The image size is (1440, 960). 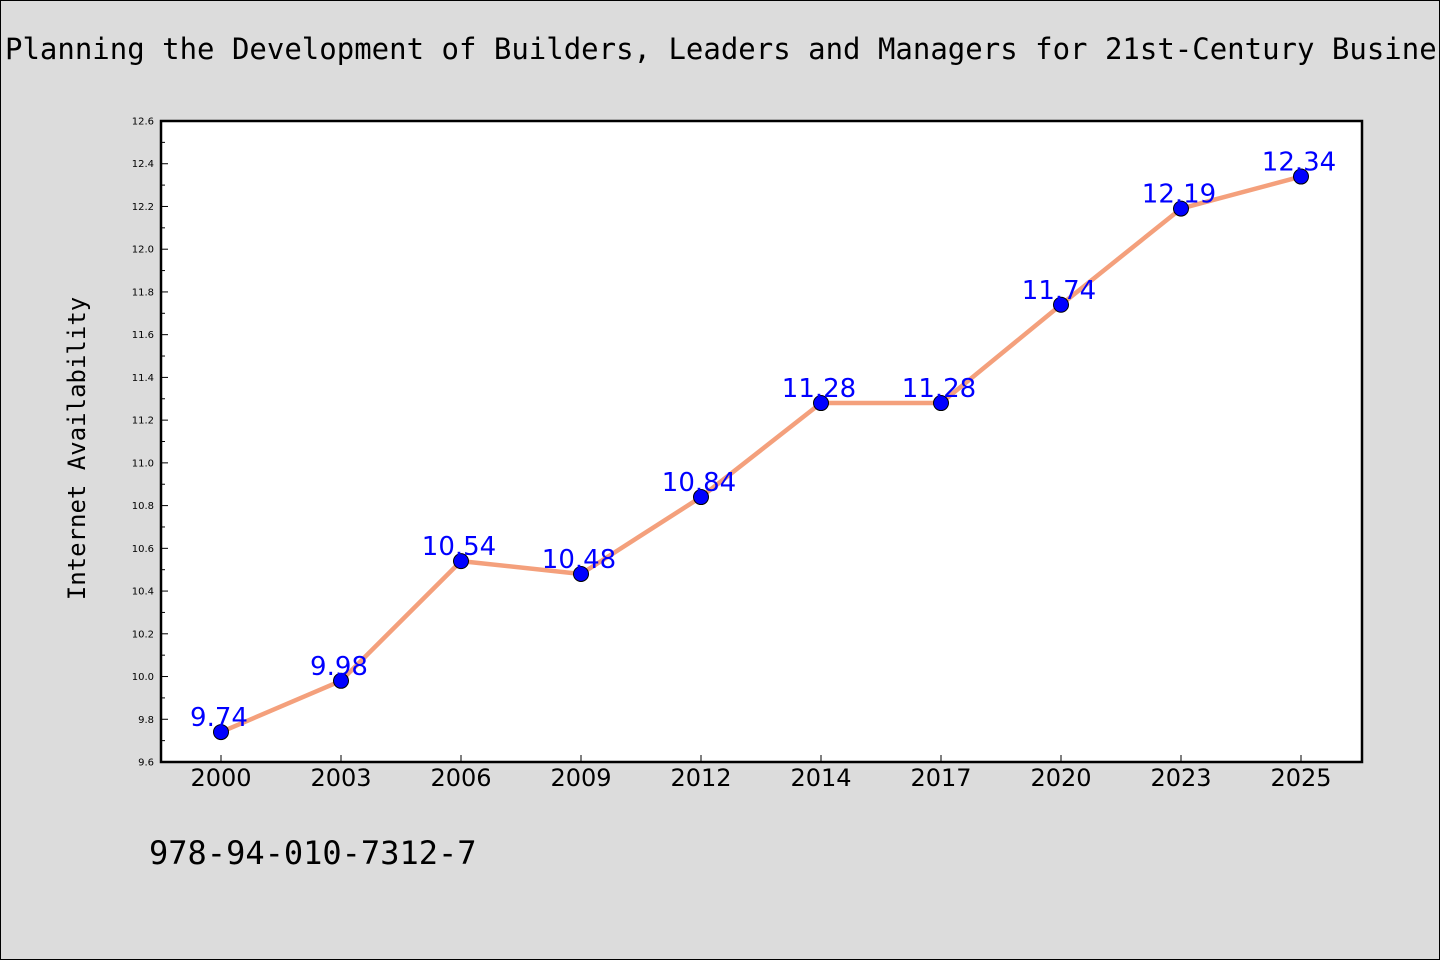 What do you see at coordinates (460, 778) in the screenshot?
I see `x-tick-label: 2006` at bounding box center [460, 778].